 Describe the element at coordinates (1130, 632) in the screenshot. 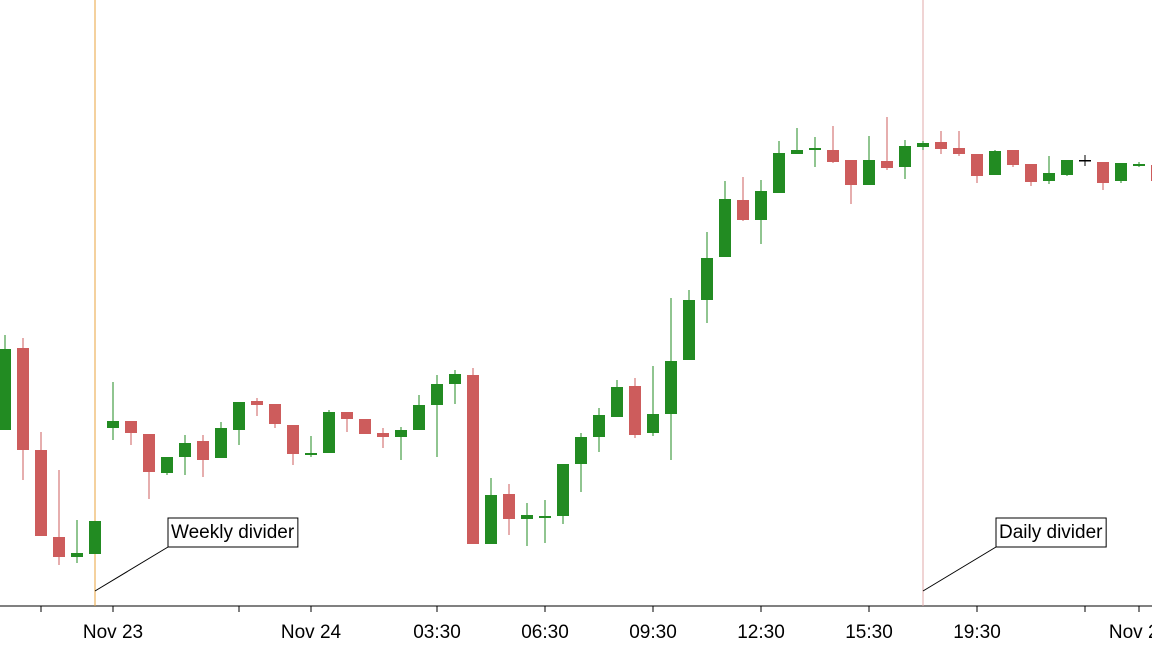

I see `x-tick-label: Nov 25` at that location.